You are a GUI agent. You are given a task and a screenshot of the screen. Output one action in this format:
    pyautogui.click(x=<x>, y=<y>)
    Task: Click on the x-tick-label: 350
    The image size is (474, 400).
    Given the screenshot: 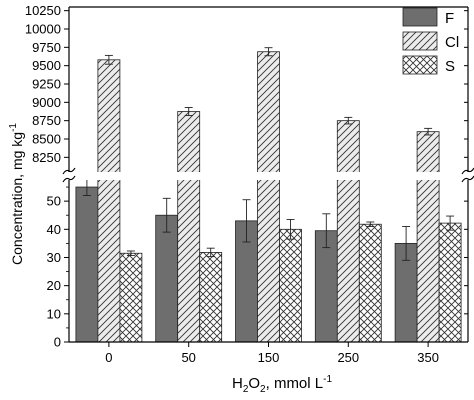 What is the action you would take?
    pyautogui.click(x=428, y=357)
    